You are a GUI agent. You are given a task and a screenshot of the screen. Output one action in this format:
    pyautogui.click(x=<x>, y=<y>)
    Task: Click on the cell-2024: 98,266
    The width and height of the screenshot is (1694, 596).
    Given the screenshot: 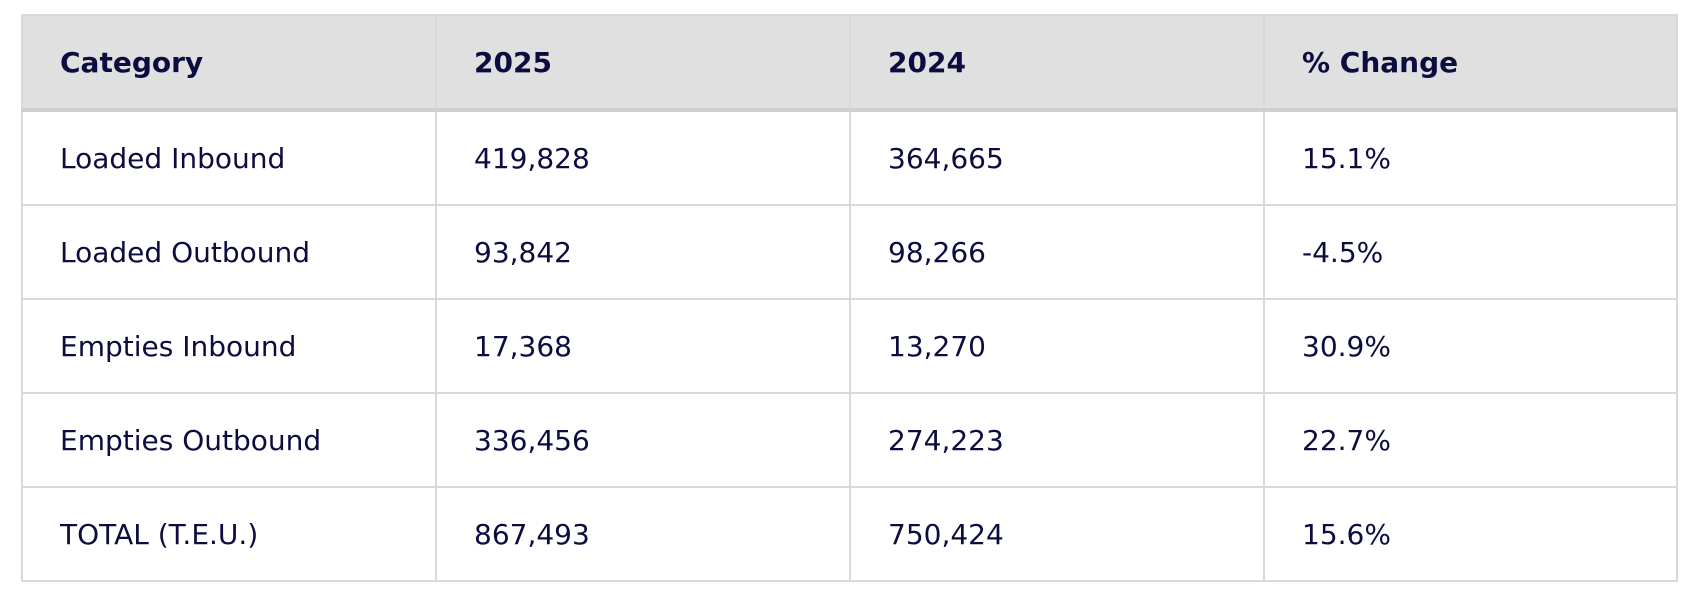 What is the action you would take?
    pyautogui.click(x=1057, y=252)
    